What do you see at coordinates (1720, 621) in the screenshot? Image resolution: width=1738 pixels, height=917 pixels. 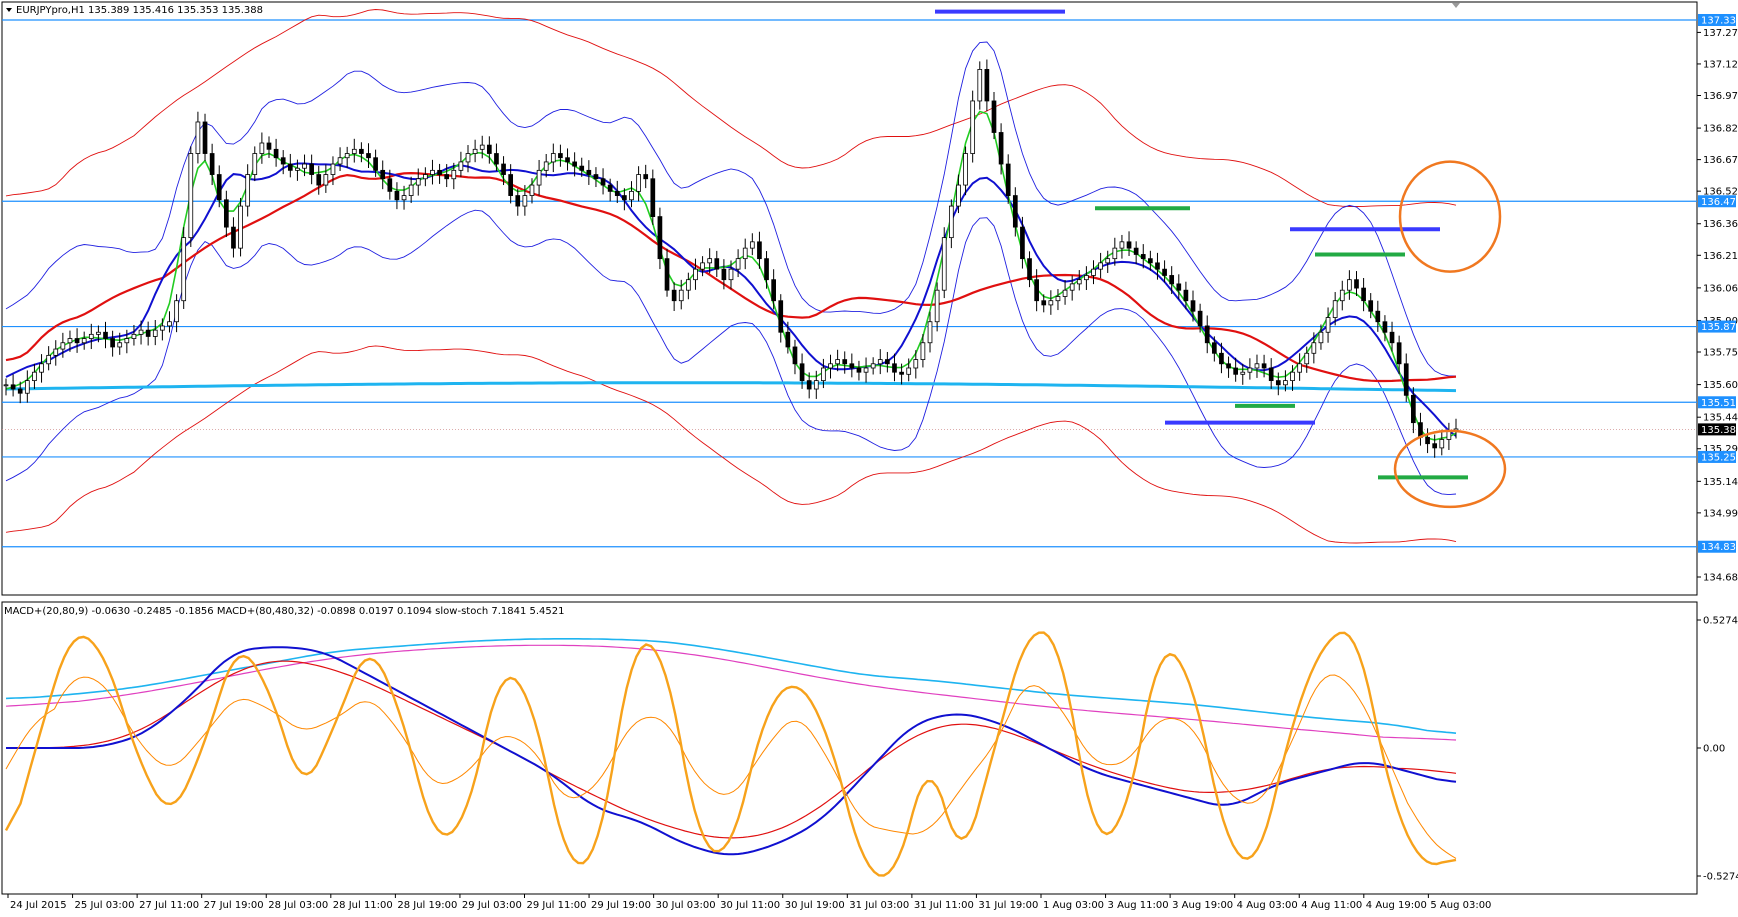 I see `indicator-tick-label: 0.5274` at bounding box center [1720, 621].